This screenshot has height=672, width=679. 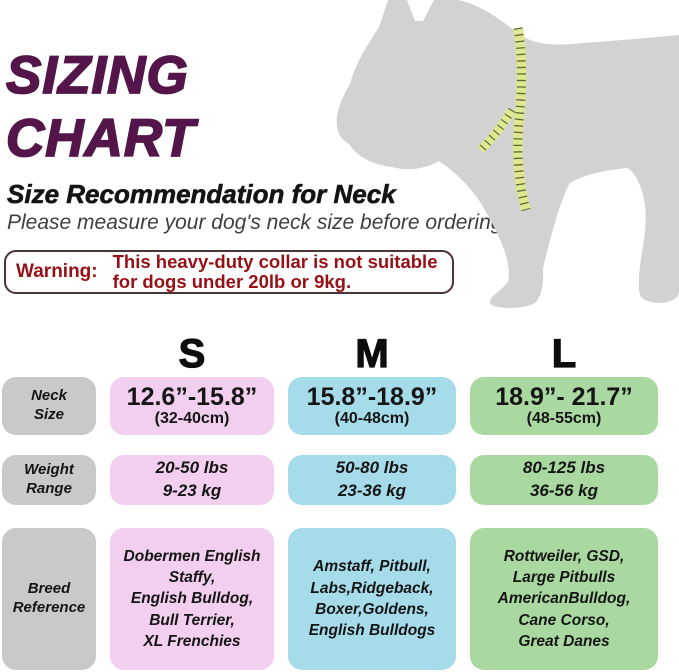 What do you see at coordinates (564, 397) in the screenshot?
I see `neck-size-l-inches: 18.9”- 21.7”` at bounding box center [564, 397].